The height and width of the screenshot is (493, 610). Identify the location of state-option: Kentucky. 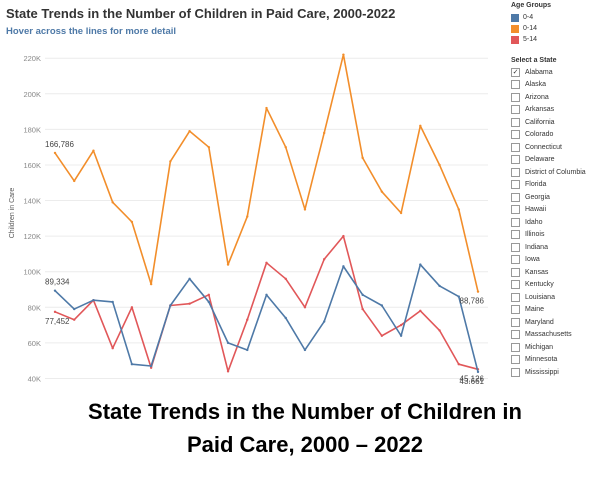
(560, 285).